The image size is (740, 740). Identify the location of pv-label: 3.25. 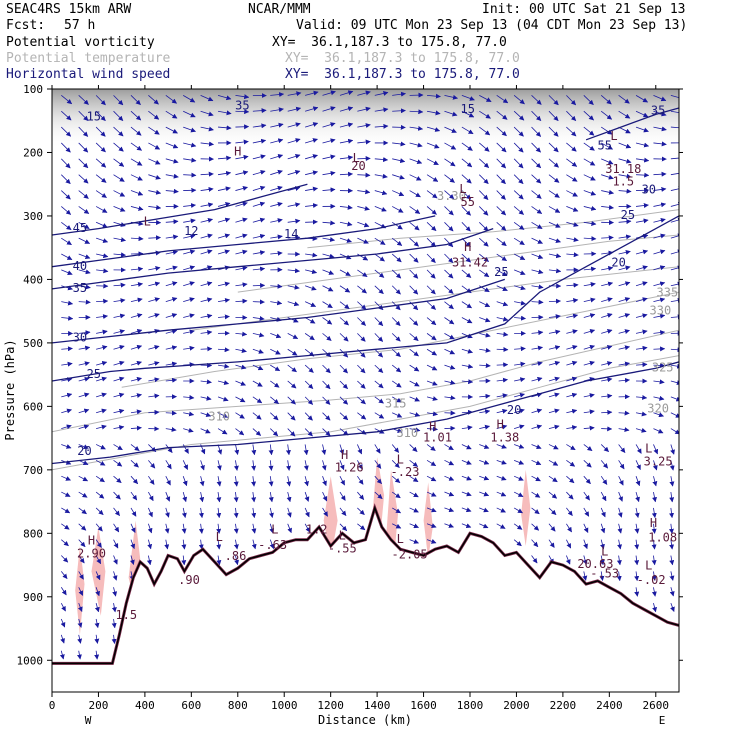
(658, 461).